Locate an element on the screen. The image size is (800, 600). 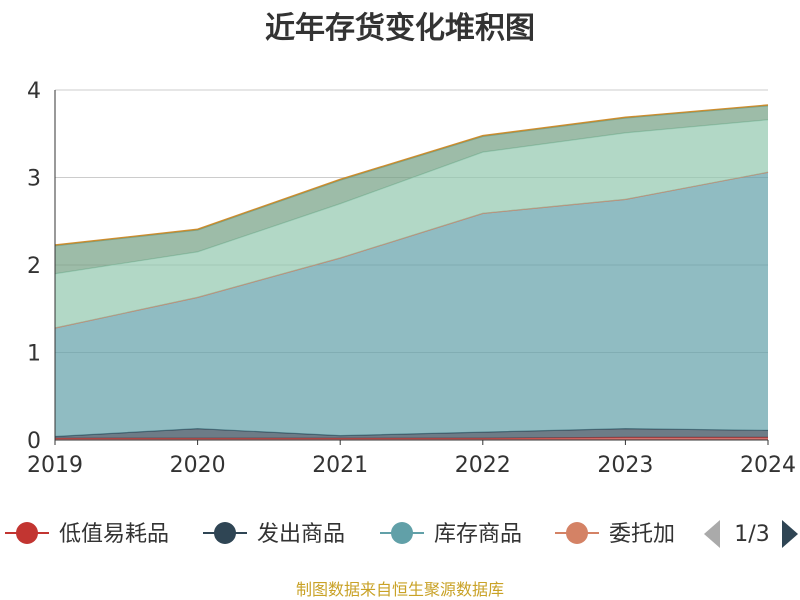
legend-item-4: 委托加 is located at coordinates (615, 534).